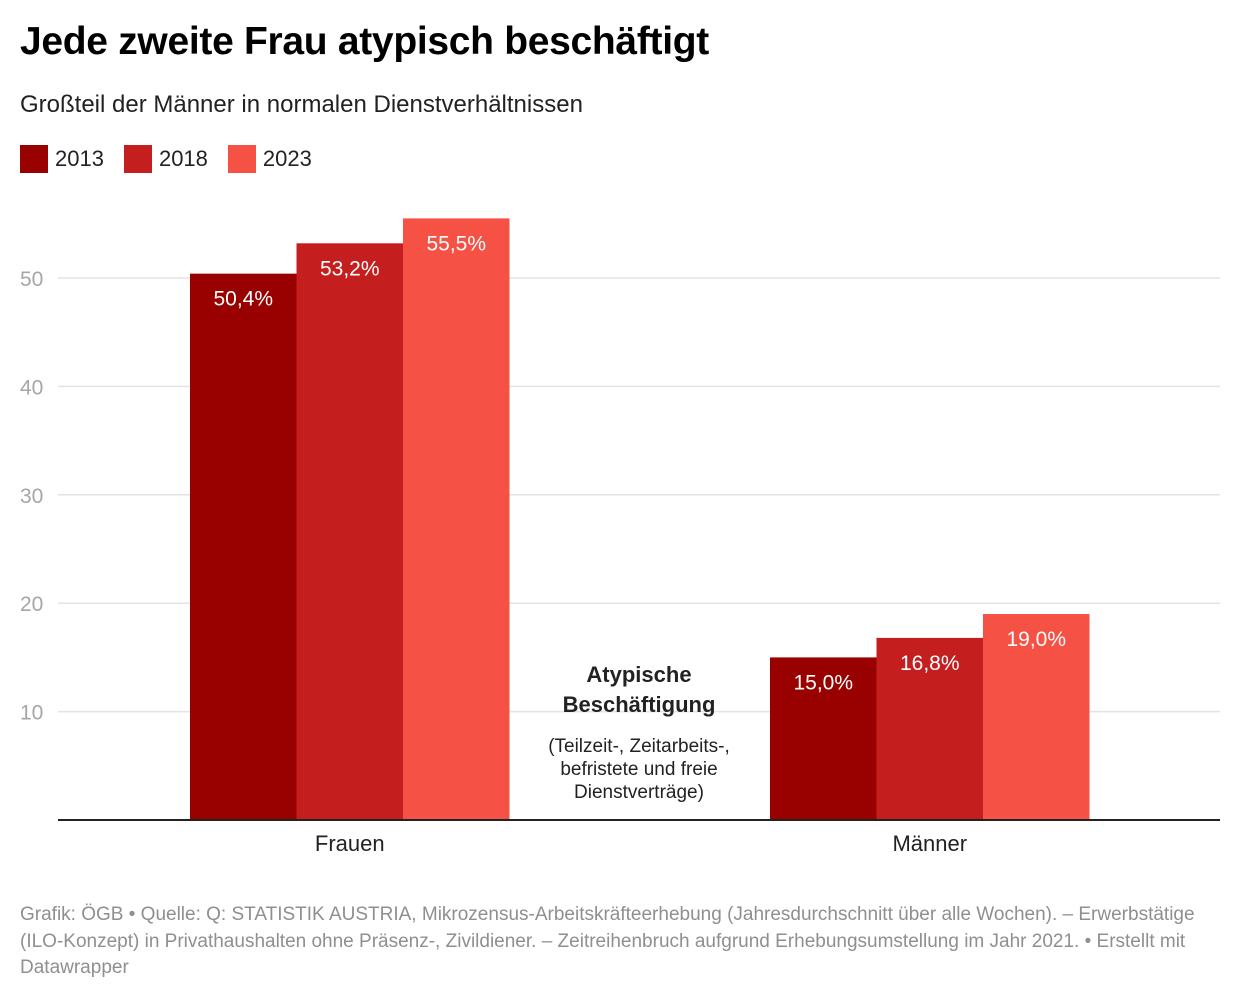 The image size is (1240, 1004). What do you see at coordinates (350, 843) in the screenshot?
I see `x-tick-label-frauen: Frauen` at bounding box center [350, 843].